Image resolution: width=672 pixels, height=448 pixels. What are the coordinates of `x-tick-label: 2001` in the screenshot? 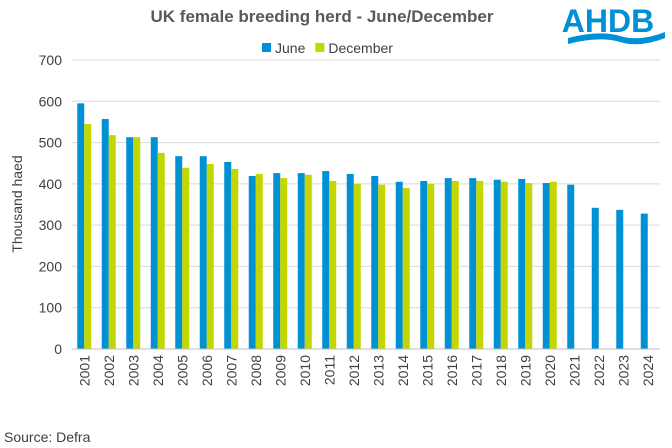 It's located at (84, 370).